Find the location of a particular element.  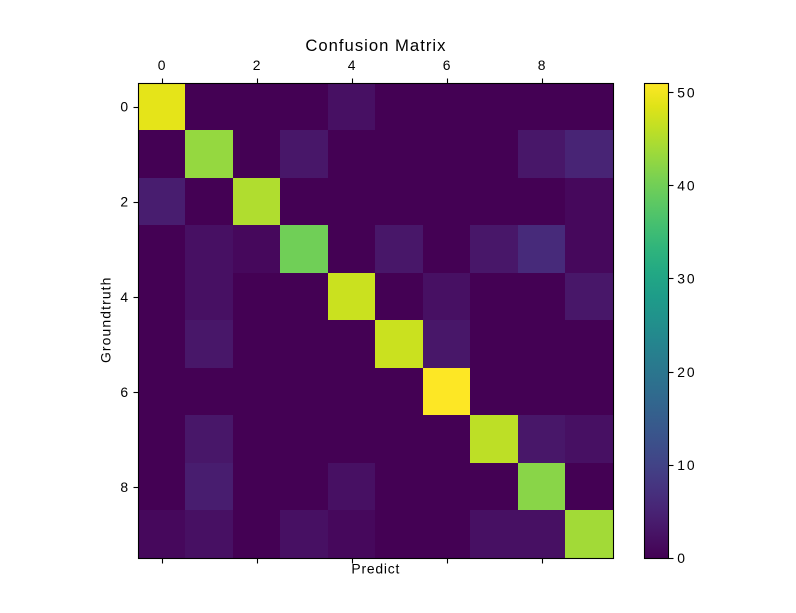

svg-text: 10 is located at coordinates (686, 465).